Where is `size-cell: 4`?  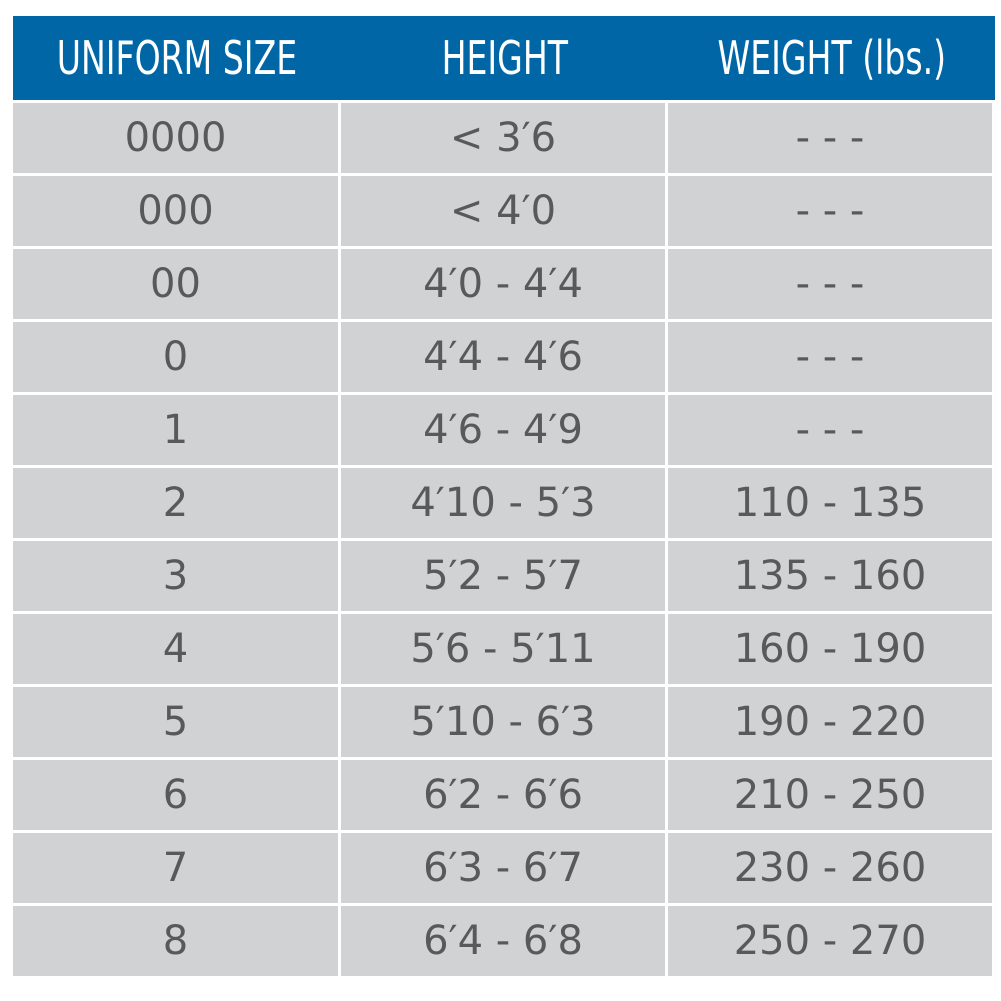
size-cell: 4 is located at coordinates (175, 649).